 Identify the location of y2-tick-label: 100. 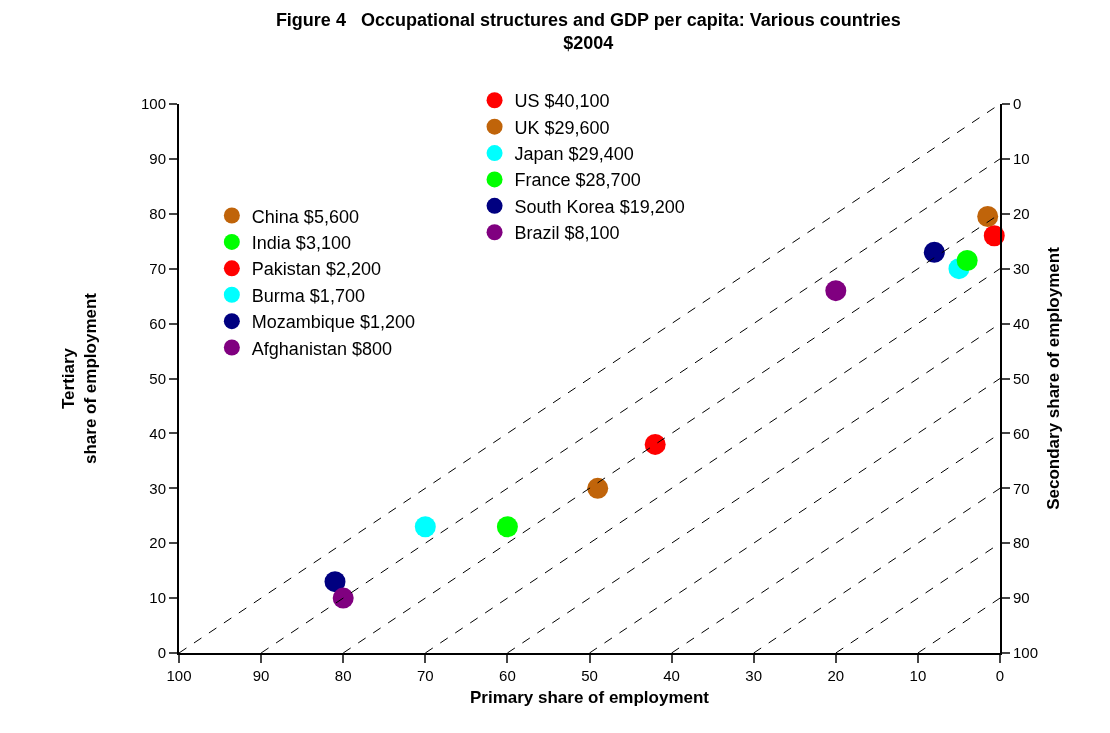
(1026, 653).